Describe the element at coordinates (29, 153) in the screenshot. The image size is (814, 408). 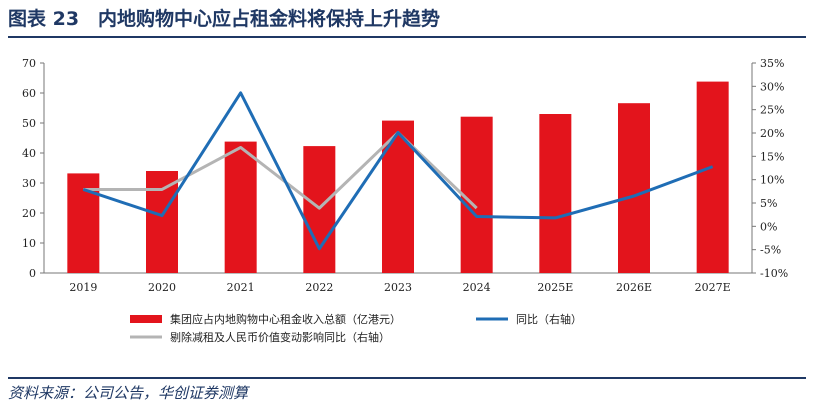
I see `left-tick-label: 40` at that location.